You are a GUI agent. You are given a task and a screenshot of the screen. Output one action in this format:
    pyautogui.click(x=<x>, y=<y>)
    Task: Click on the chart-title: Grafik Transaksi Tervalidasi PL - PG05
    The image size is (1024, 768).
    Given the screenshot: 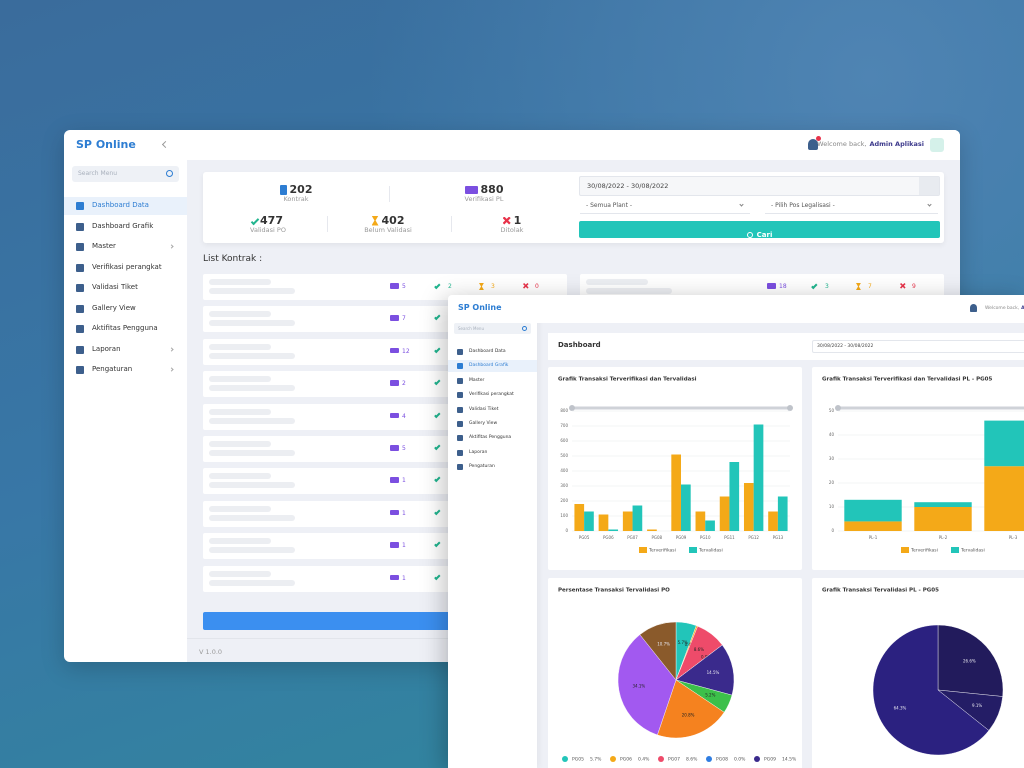 What is the action you would take?
    pyautogui.click(x=880, y=591)
    